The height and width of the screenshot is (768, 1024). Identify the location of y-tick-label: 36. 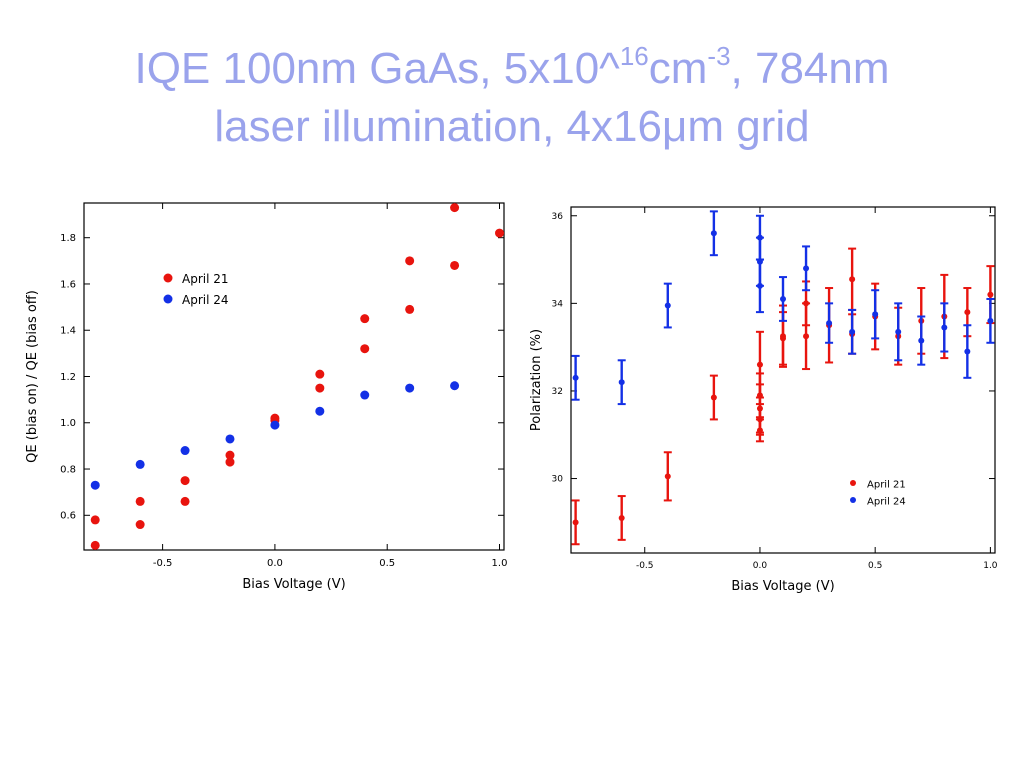
(558, 217).